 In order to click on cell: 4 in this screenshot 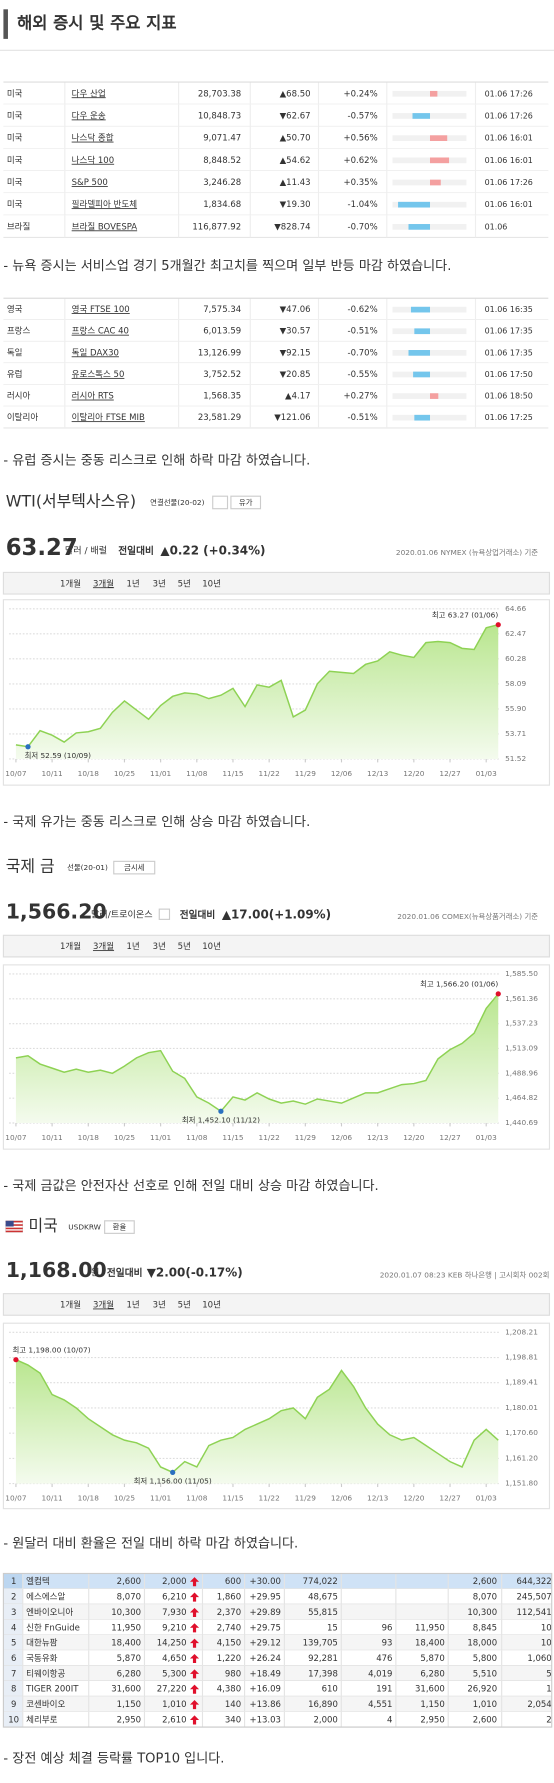, I will do `click(389, 1720)`.